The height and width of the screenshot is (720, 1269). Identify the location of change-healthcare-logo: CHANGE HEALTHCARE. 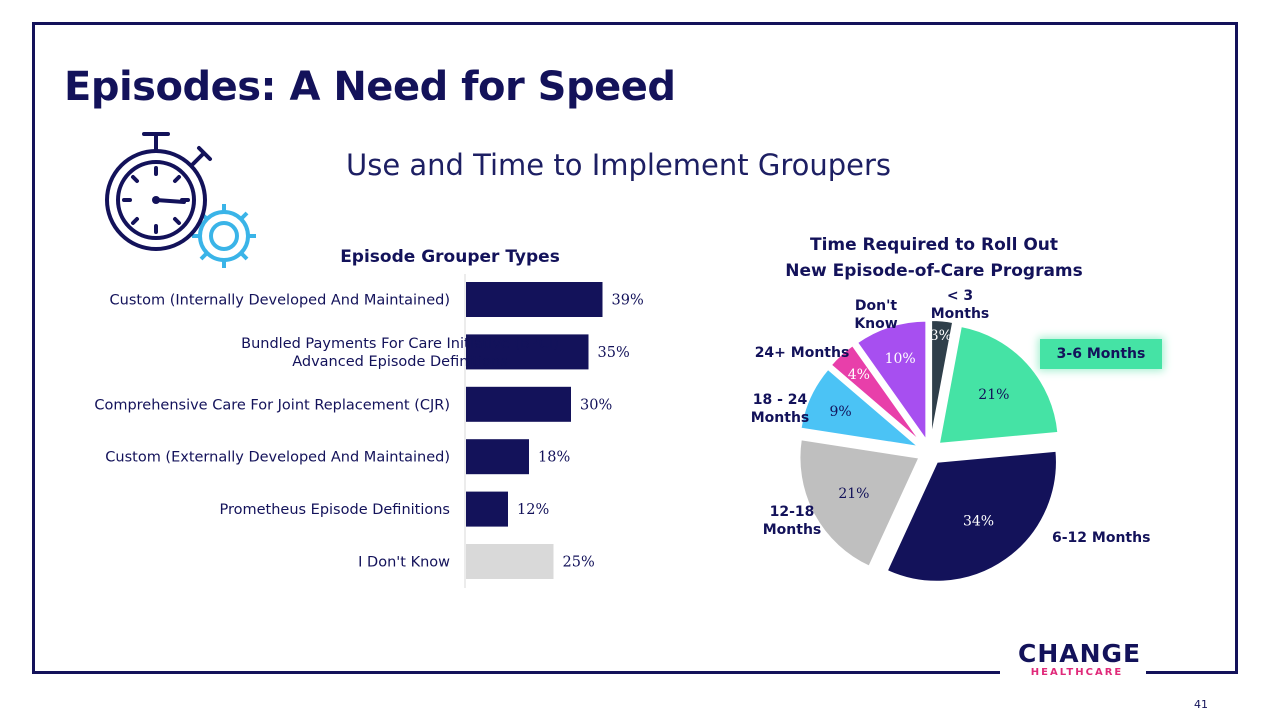
(1080, 659).